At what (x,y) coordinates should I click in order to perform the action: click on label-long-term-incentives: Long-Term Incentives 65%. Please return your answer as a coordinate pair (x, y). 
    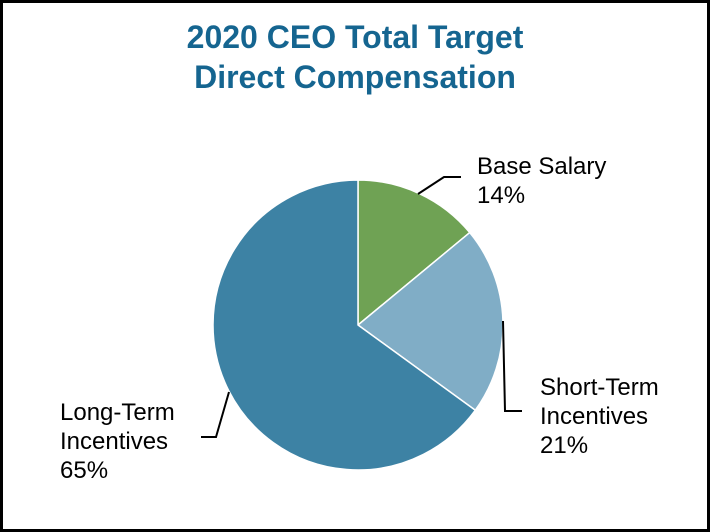
    Looking at the image, I should click on (117, 441).